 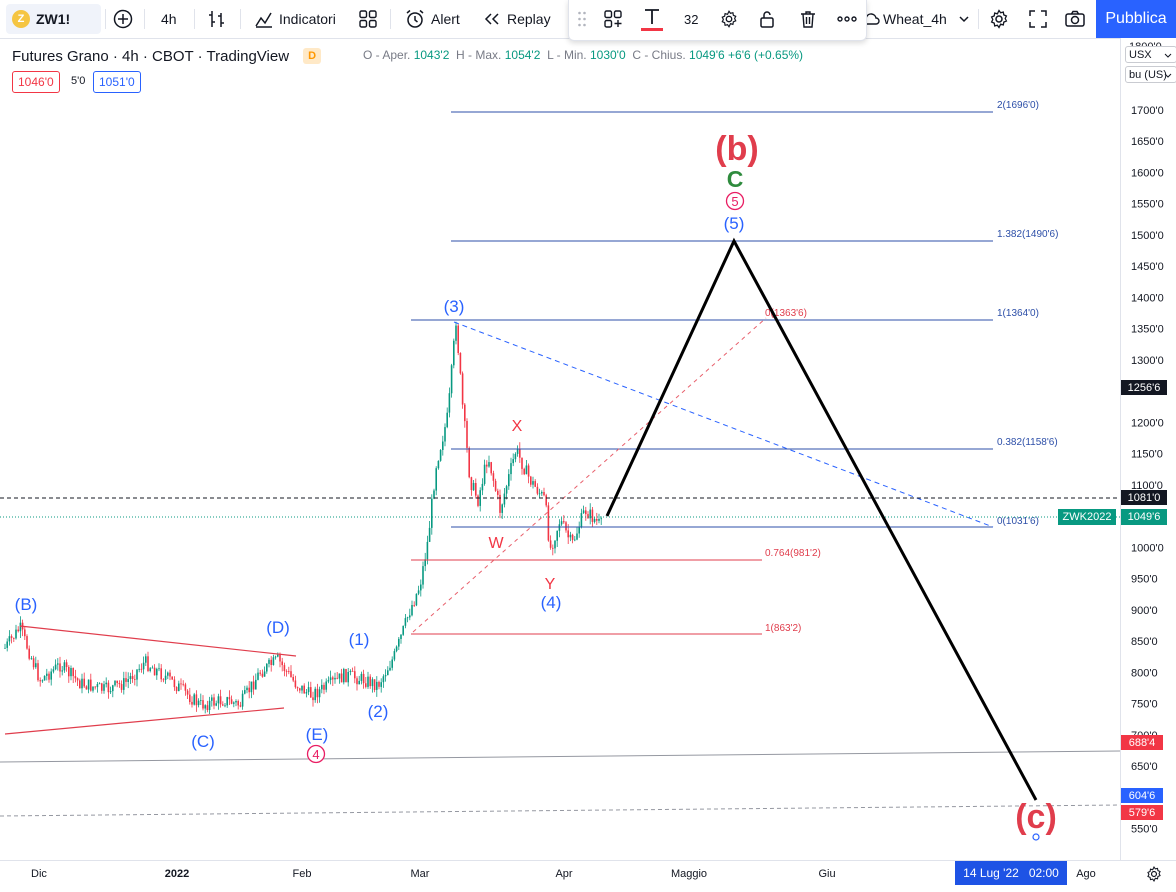 I want to click on publish-button: Pubblica, so click(x=1136, y=19).